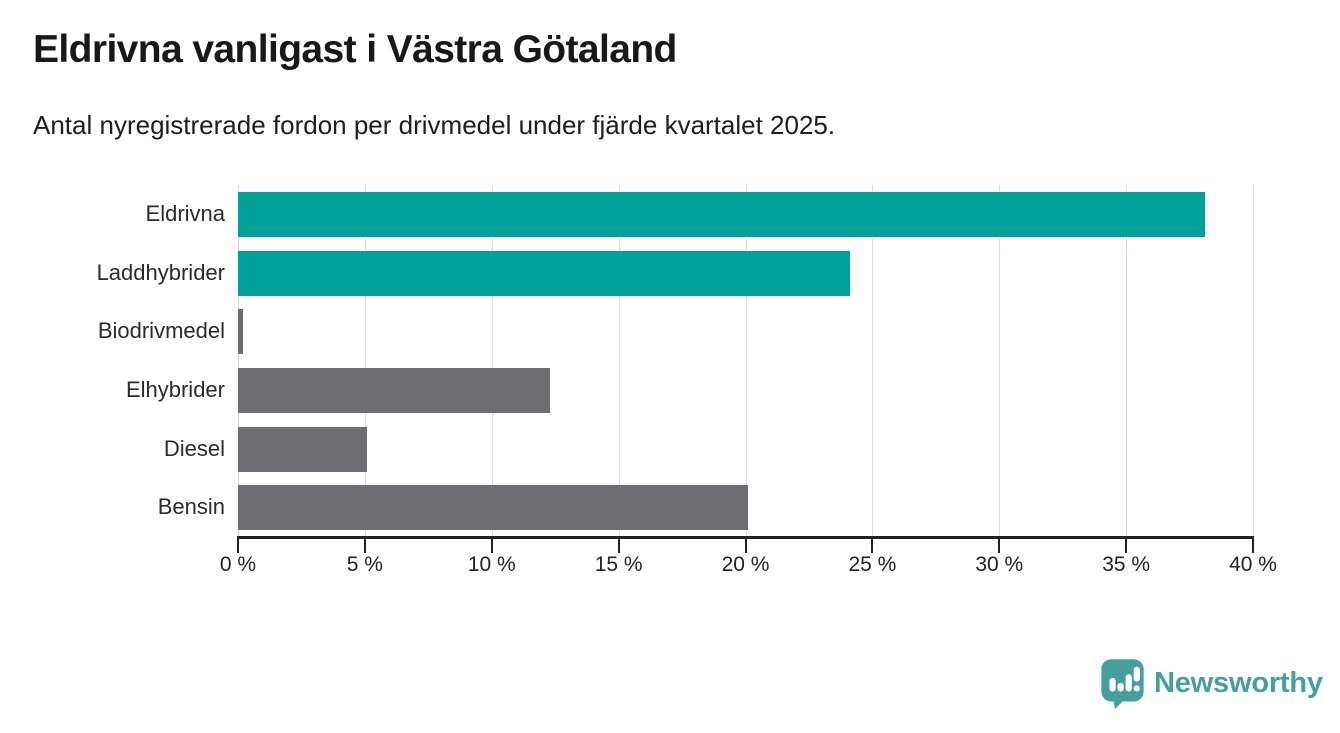  Describe the element at coordinates (618, 564) in the screenshot. I see `x-tick-label: 15 %` at that location.